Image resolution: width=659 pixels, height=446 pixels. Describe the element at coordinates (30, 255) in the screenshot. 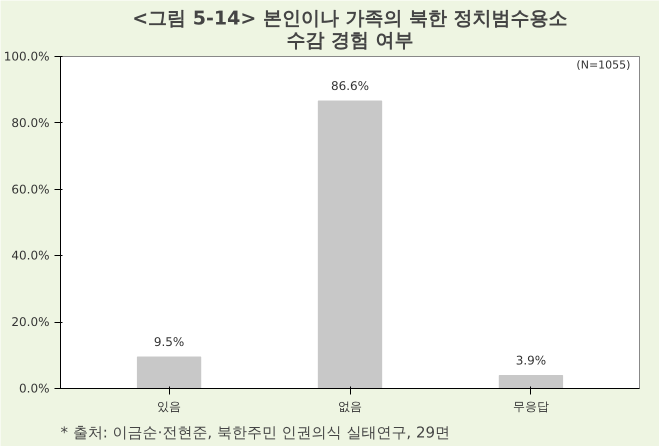

I see `y-tick-label: 40.0%` at that location.